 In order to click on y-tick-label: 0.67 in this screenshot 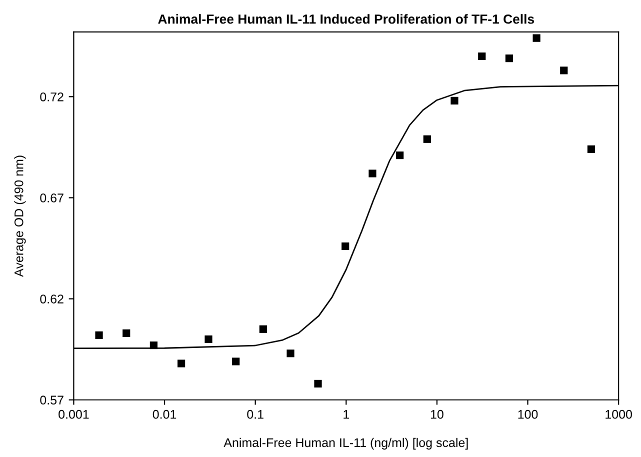, I will do `click(52, 198)`.